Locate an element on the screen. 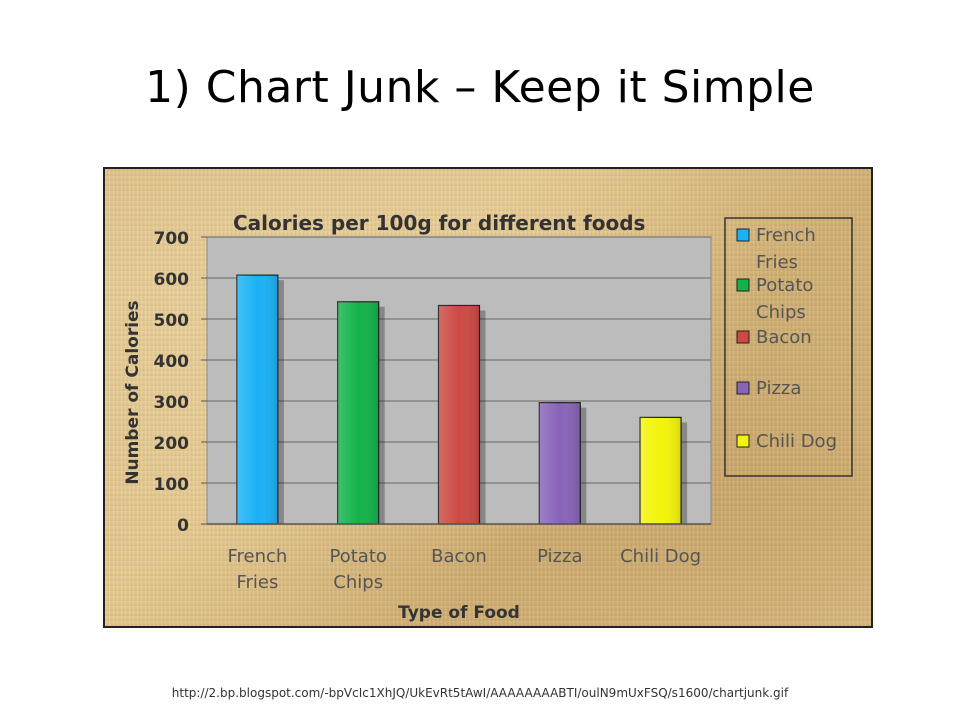  x-tick-label: Bacon is located at coordinates (459, 556).